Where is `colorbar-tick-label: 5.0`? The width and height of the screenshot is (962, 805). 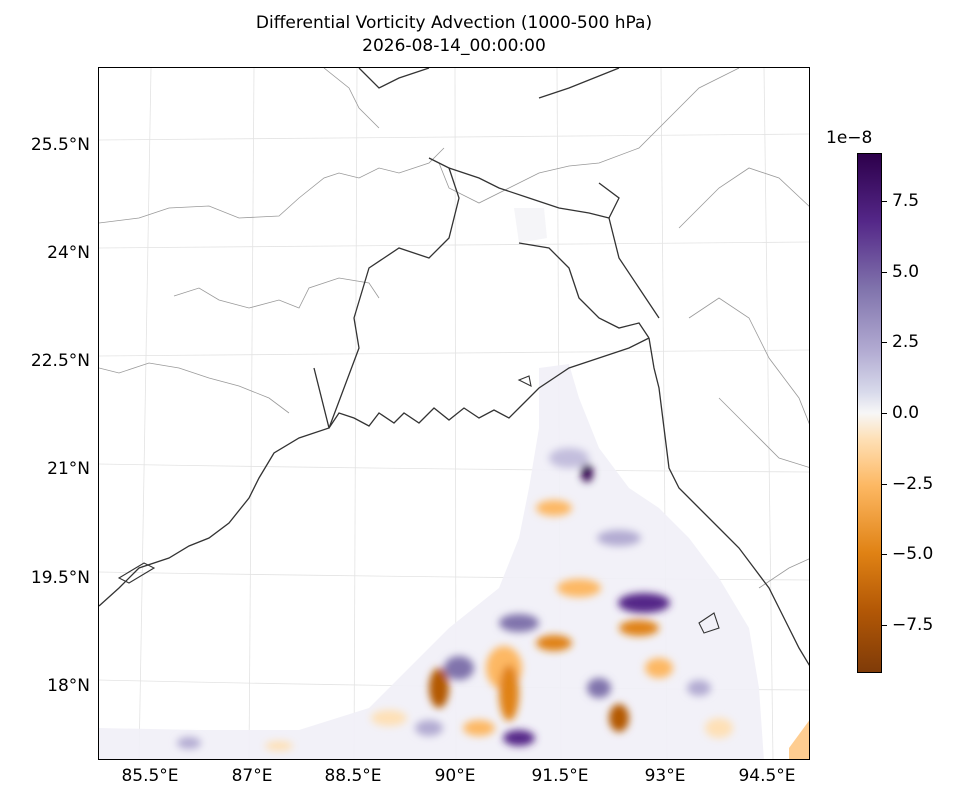
colorbar-tick-label: 5.0 is located at coordinates (906, 271).